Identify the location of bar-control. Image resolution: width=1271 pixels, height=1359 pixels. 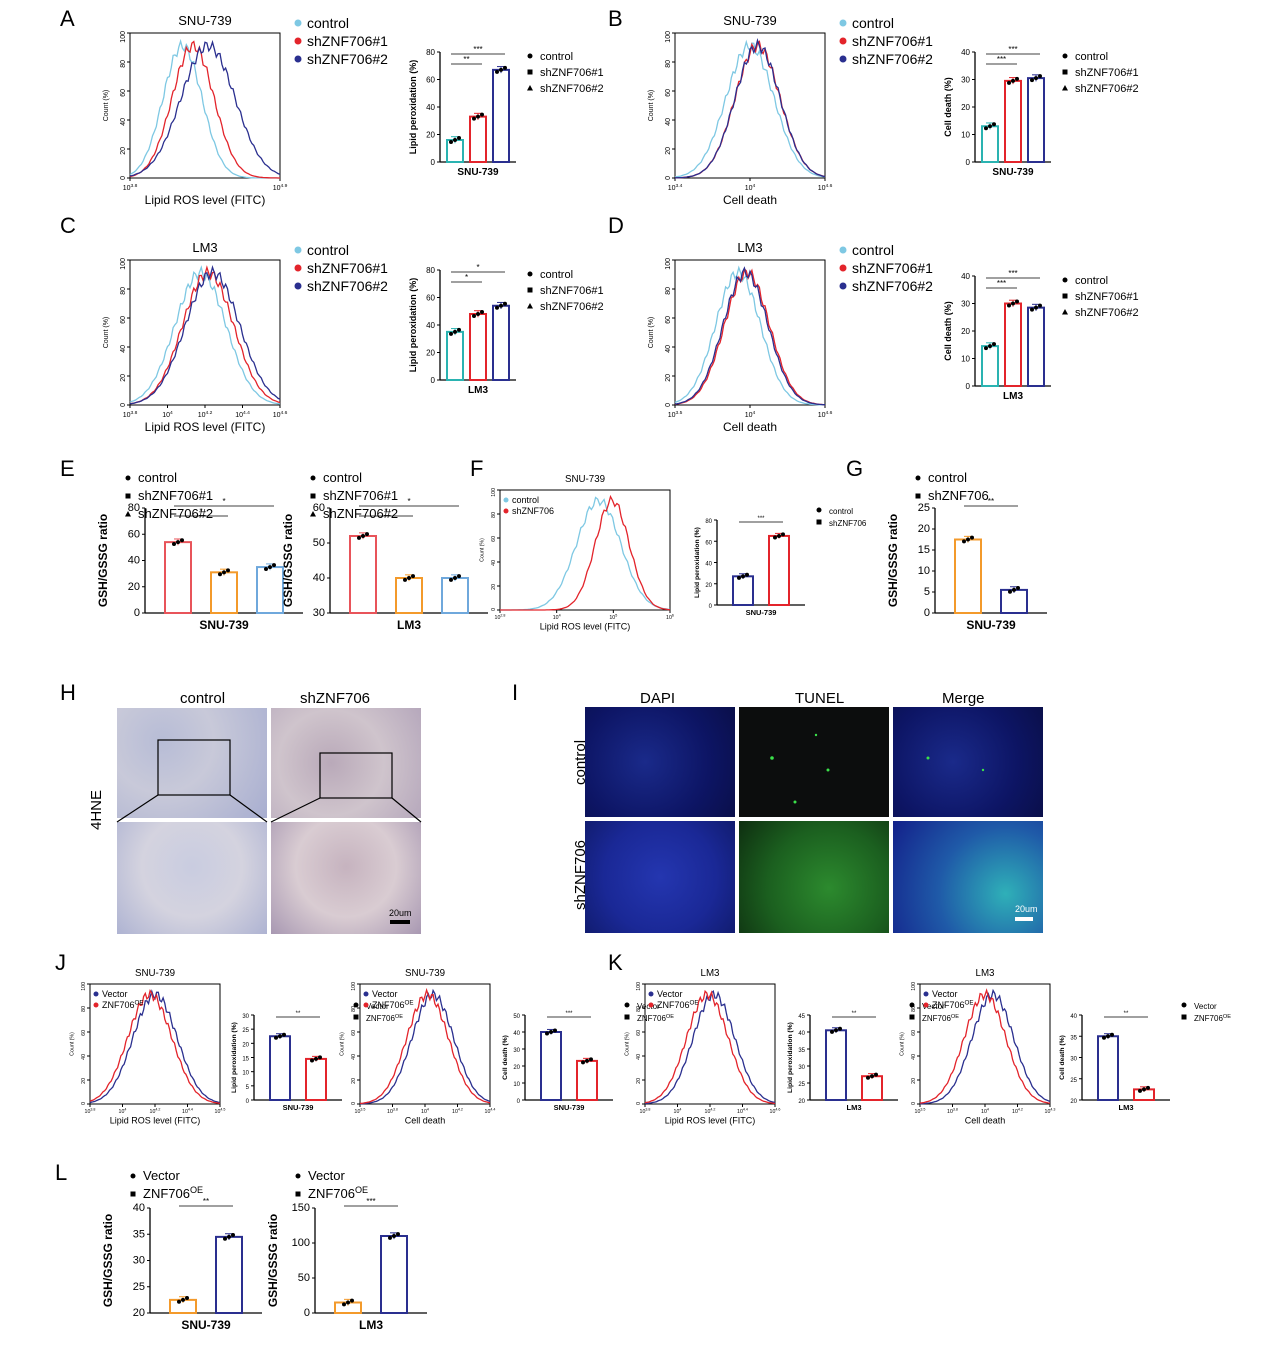
(968, 576).